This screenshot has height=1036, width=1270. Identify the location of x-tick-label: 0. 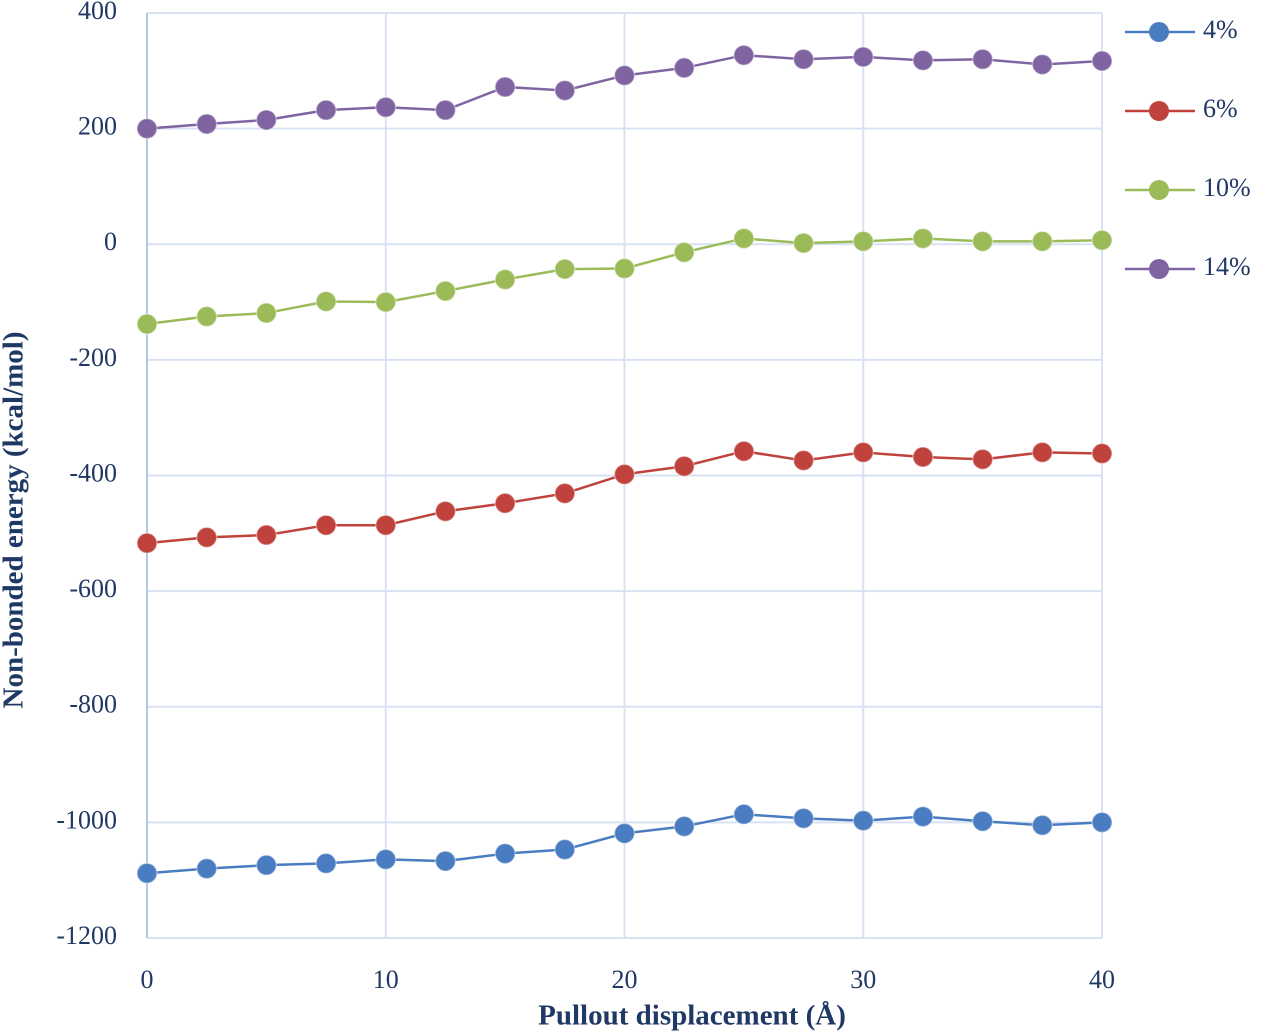
(147, 979).